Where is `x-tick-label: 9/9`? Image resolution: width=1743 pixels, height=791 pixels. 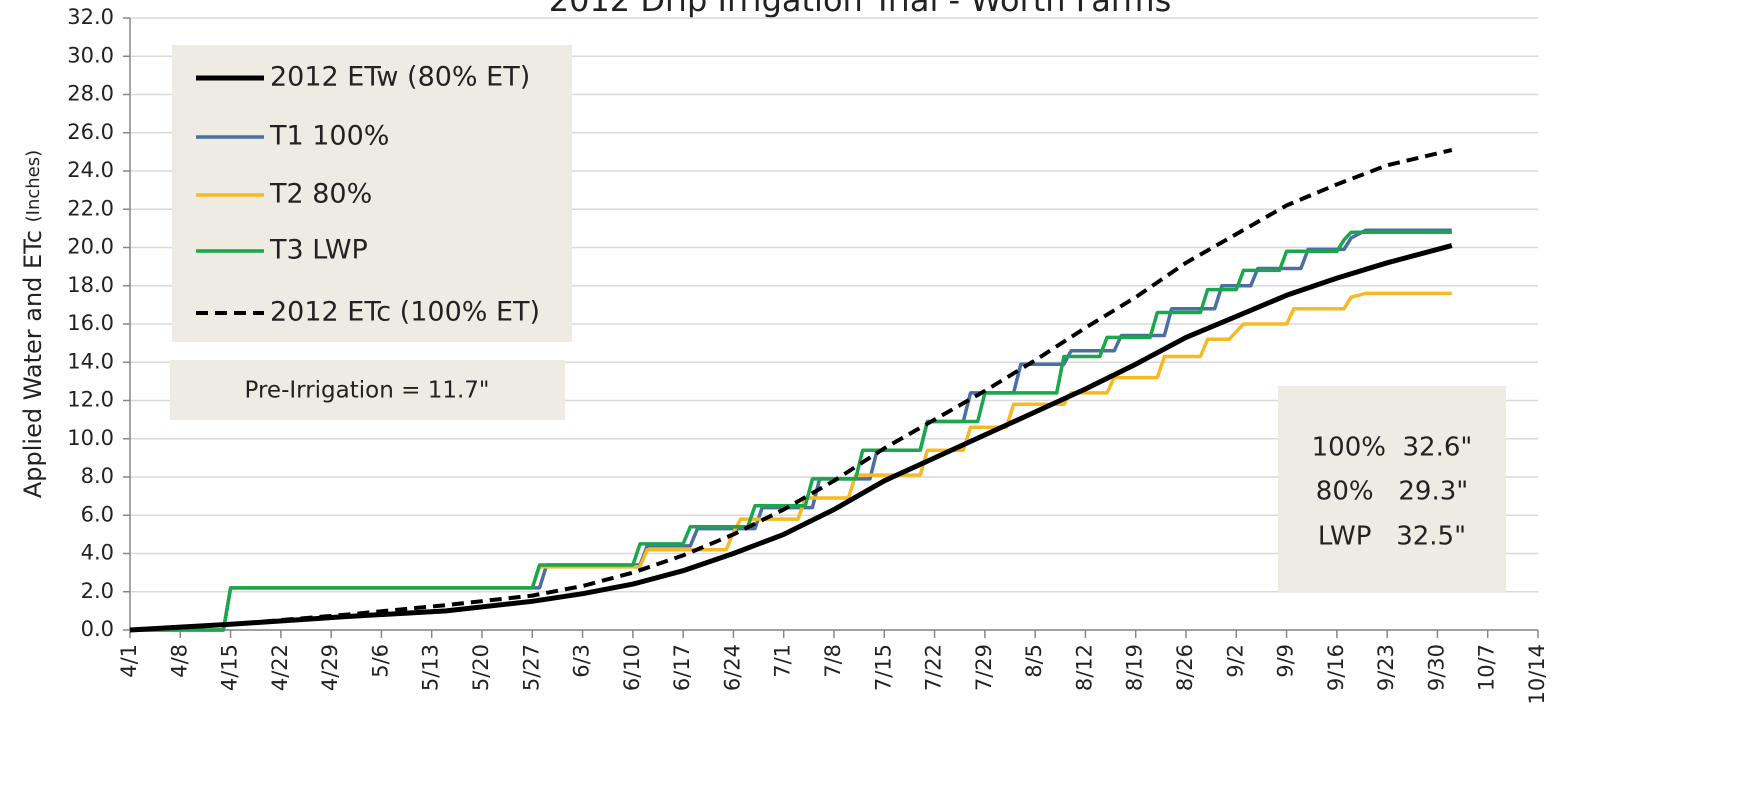 x-tick-label: 9/9 is located at coordinates (1286, 661).